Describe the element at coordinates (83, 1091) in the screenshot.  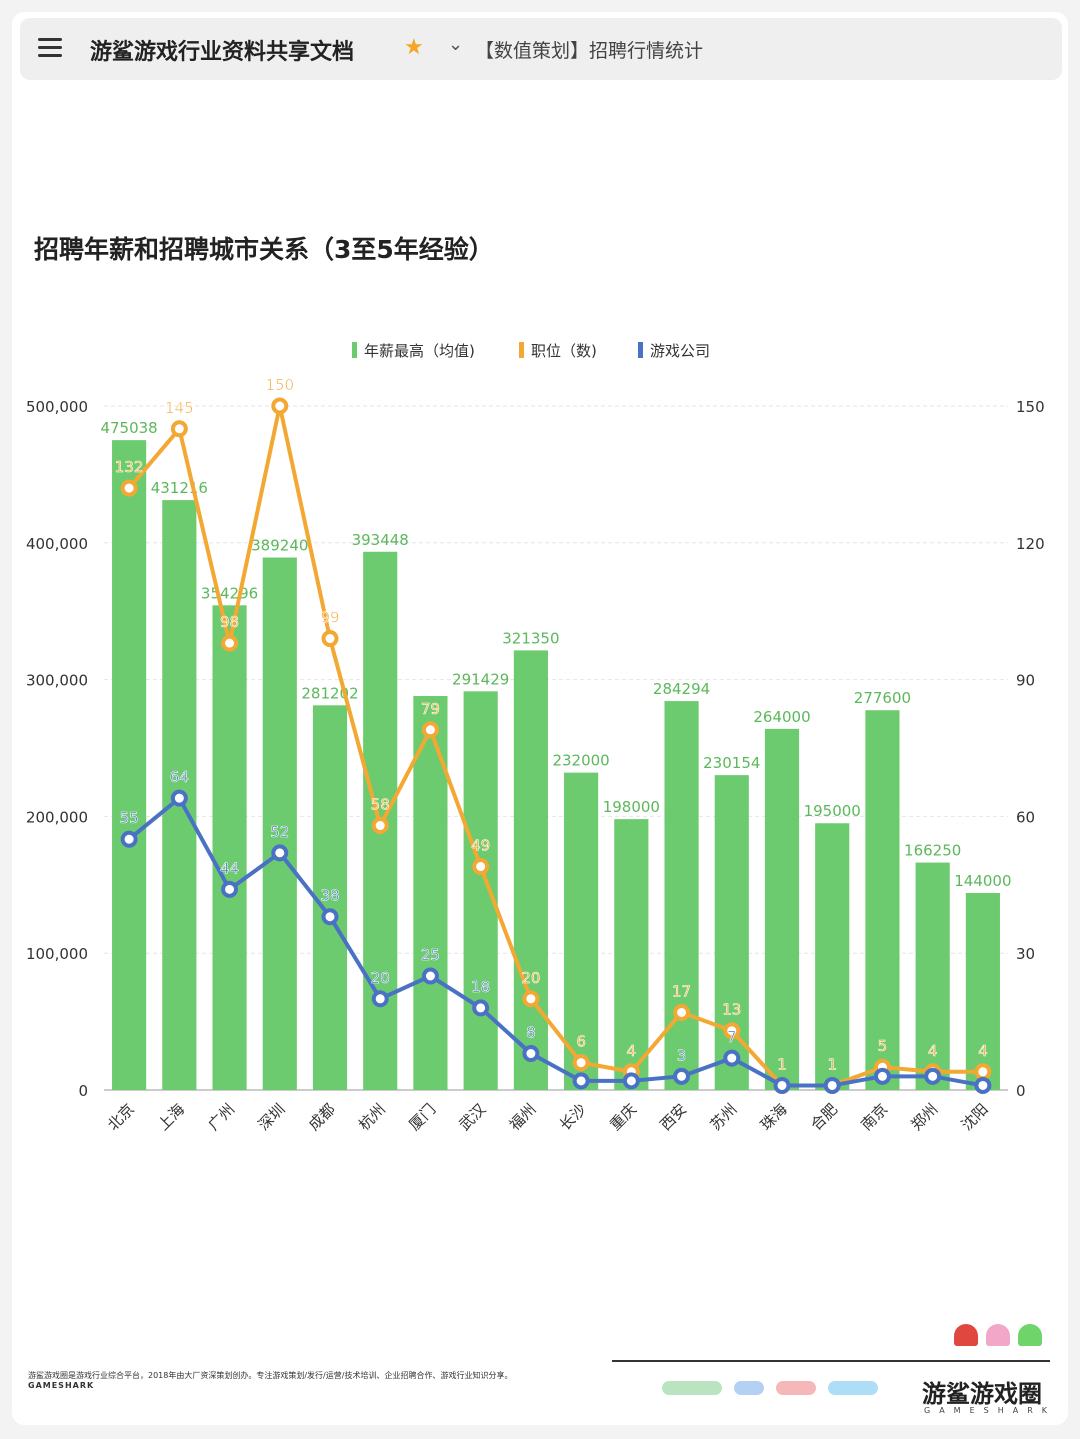
I see `y-left-tick-label: 0` at that location.